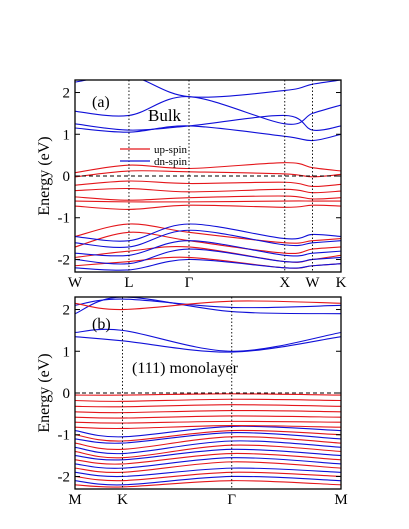 The height and width of the screenshot is (529, 409). I want to click on panel-a-y-axis-label: Energy (eV), so click(44, 175).